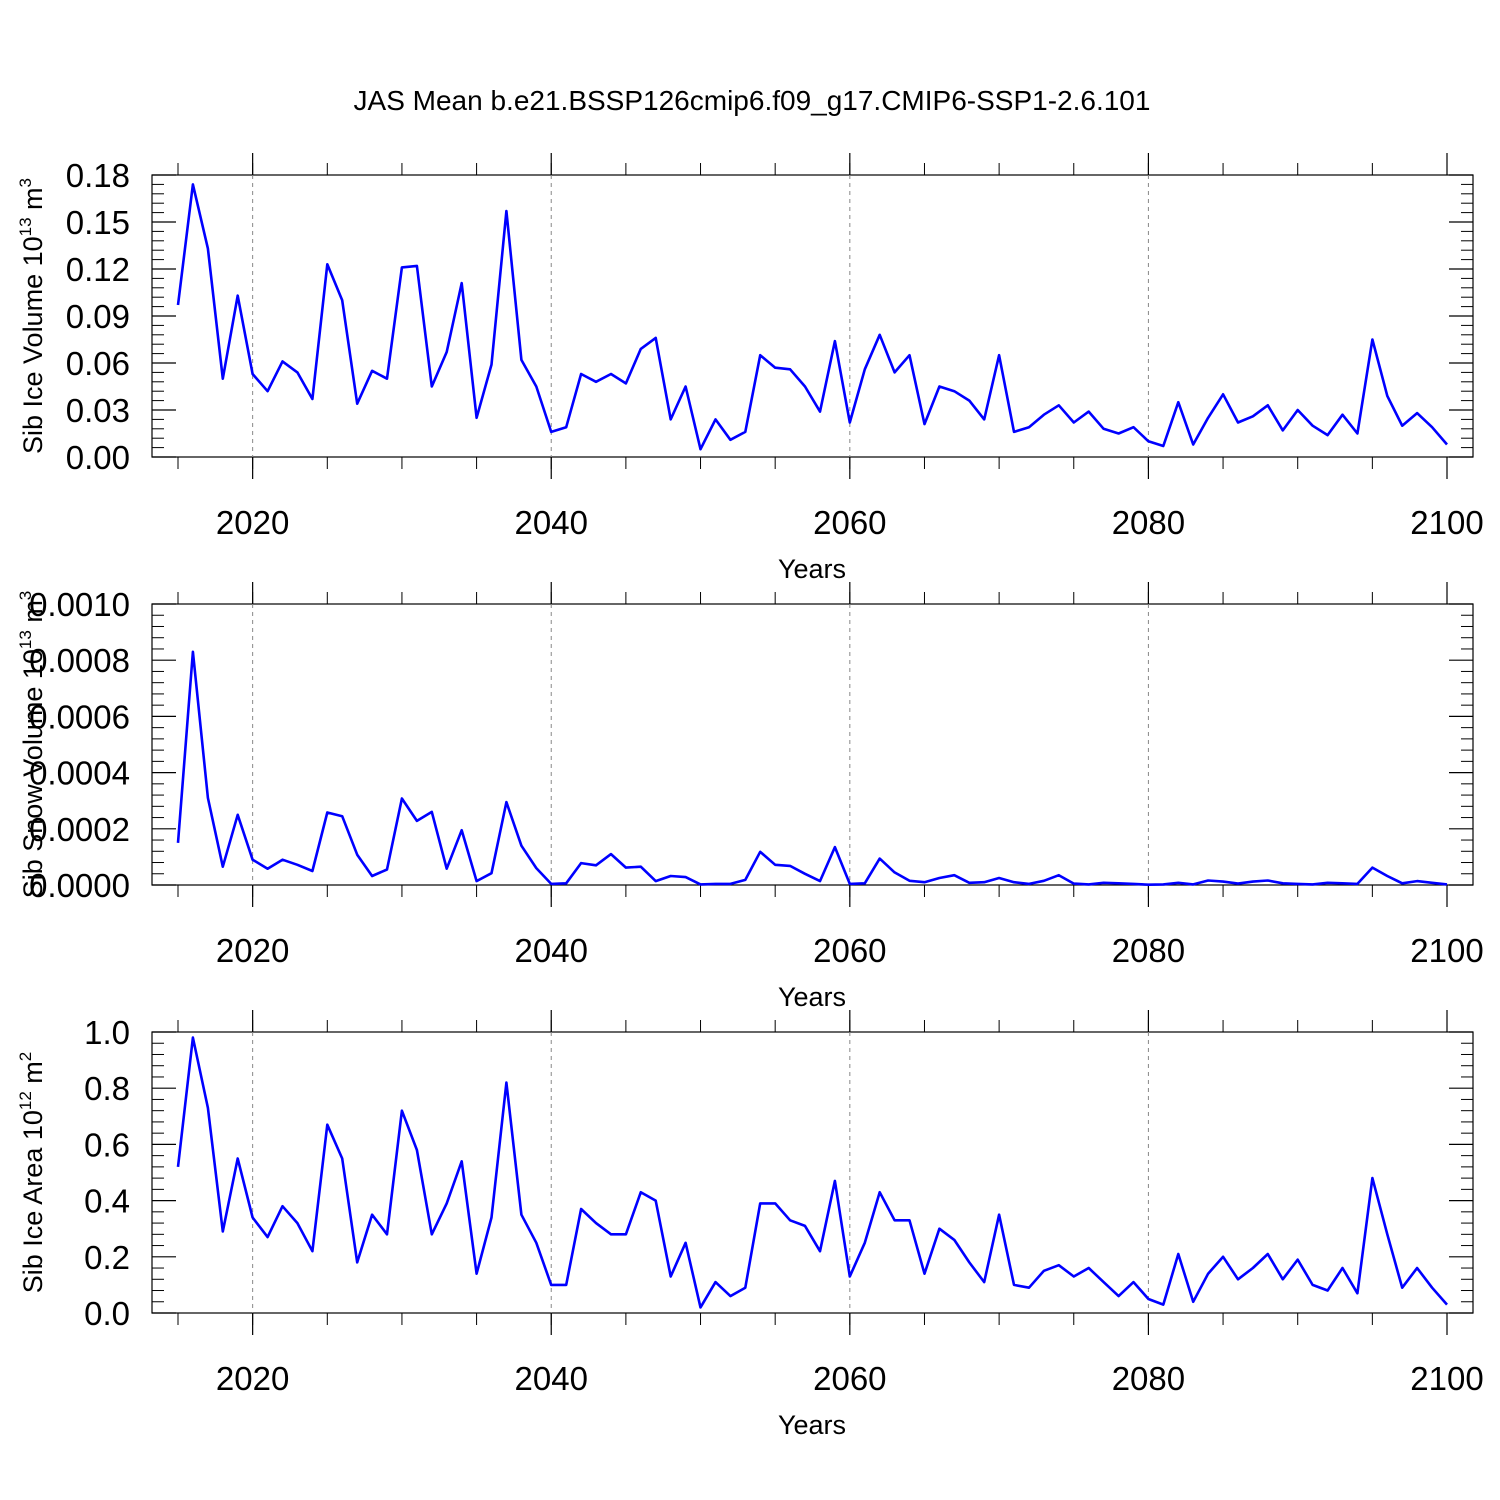 This screenshot has width=1500, height=1500. What do you see at coordinates (107, 1257) in the screenshot?
I see `y-tick-label: 0.2` at bounding box center [107, 1257].